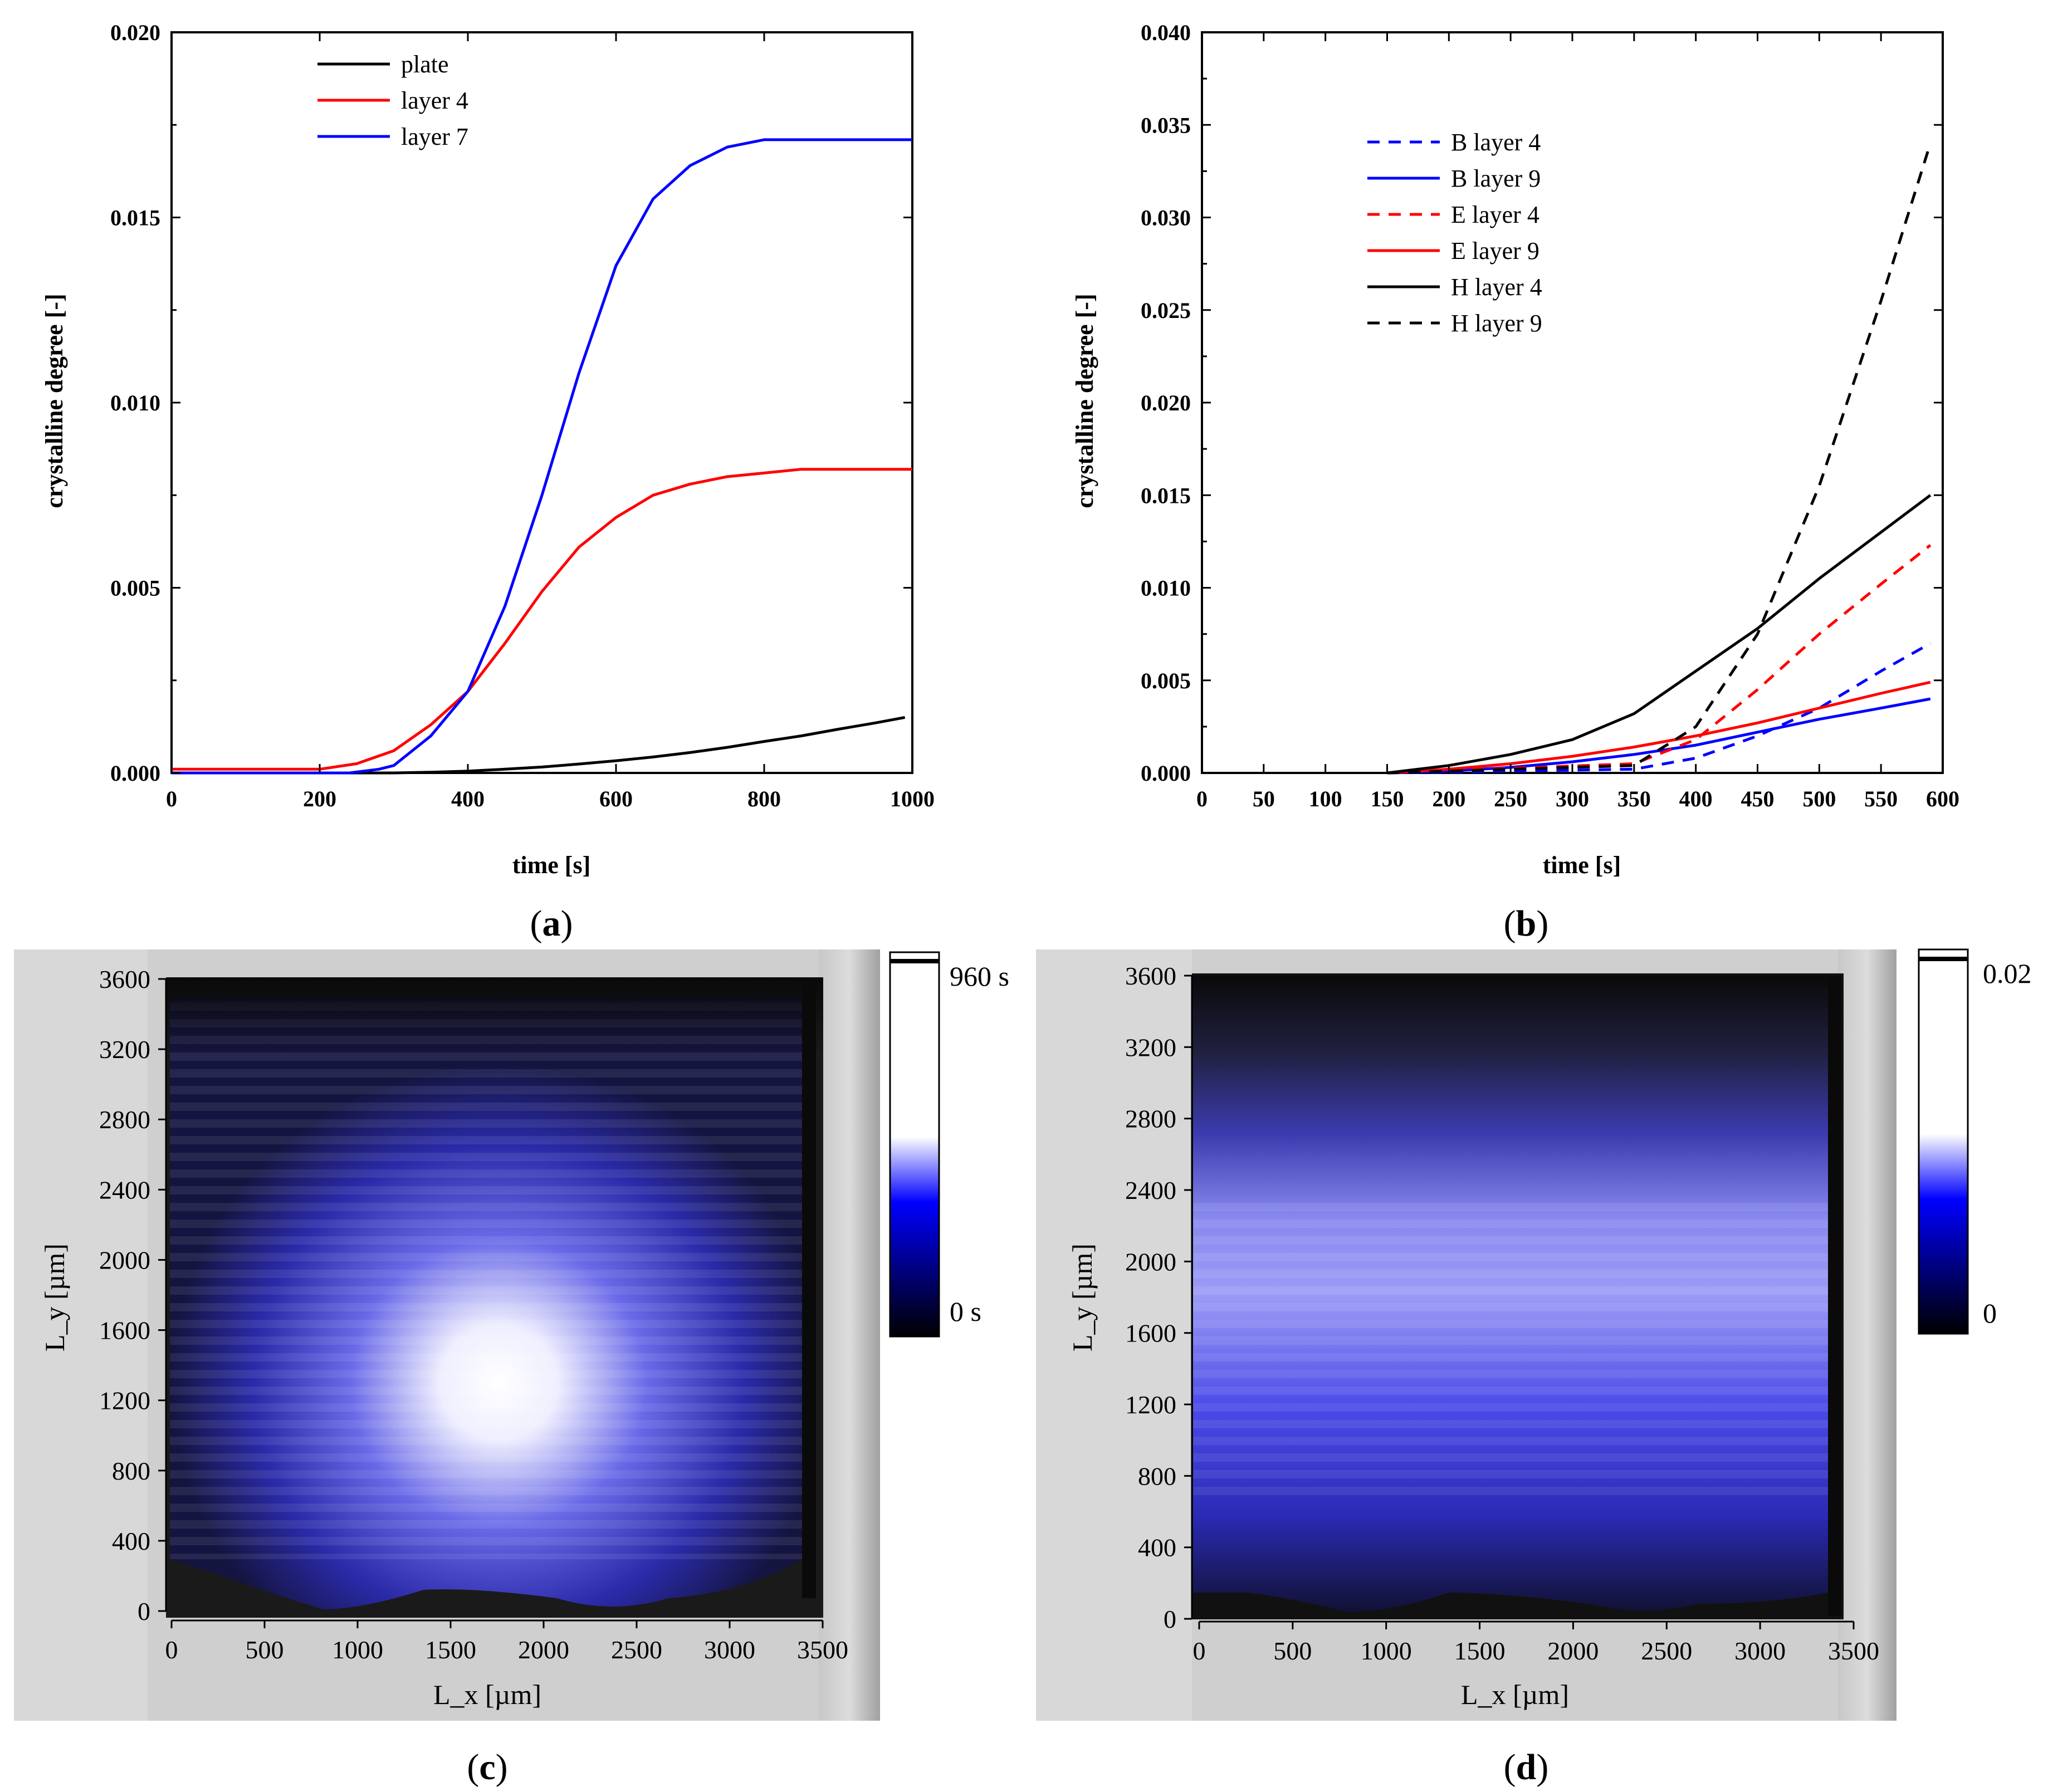 The image size is (2048, 1792). What do you see at coordinates (124, 1049) in the screenshot?
I see `y-tick-label-c: 3200` at bounding box center [124, 1049].